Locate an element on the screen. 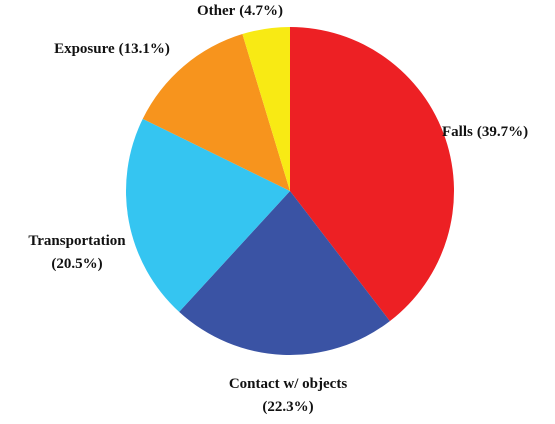 The height and width of the screenshot is (424, 555). slice-label: Other (4.7%) is located at coordinates (240, 11).